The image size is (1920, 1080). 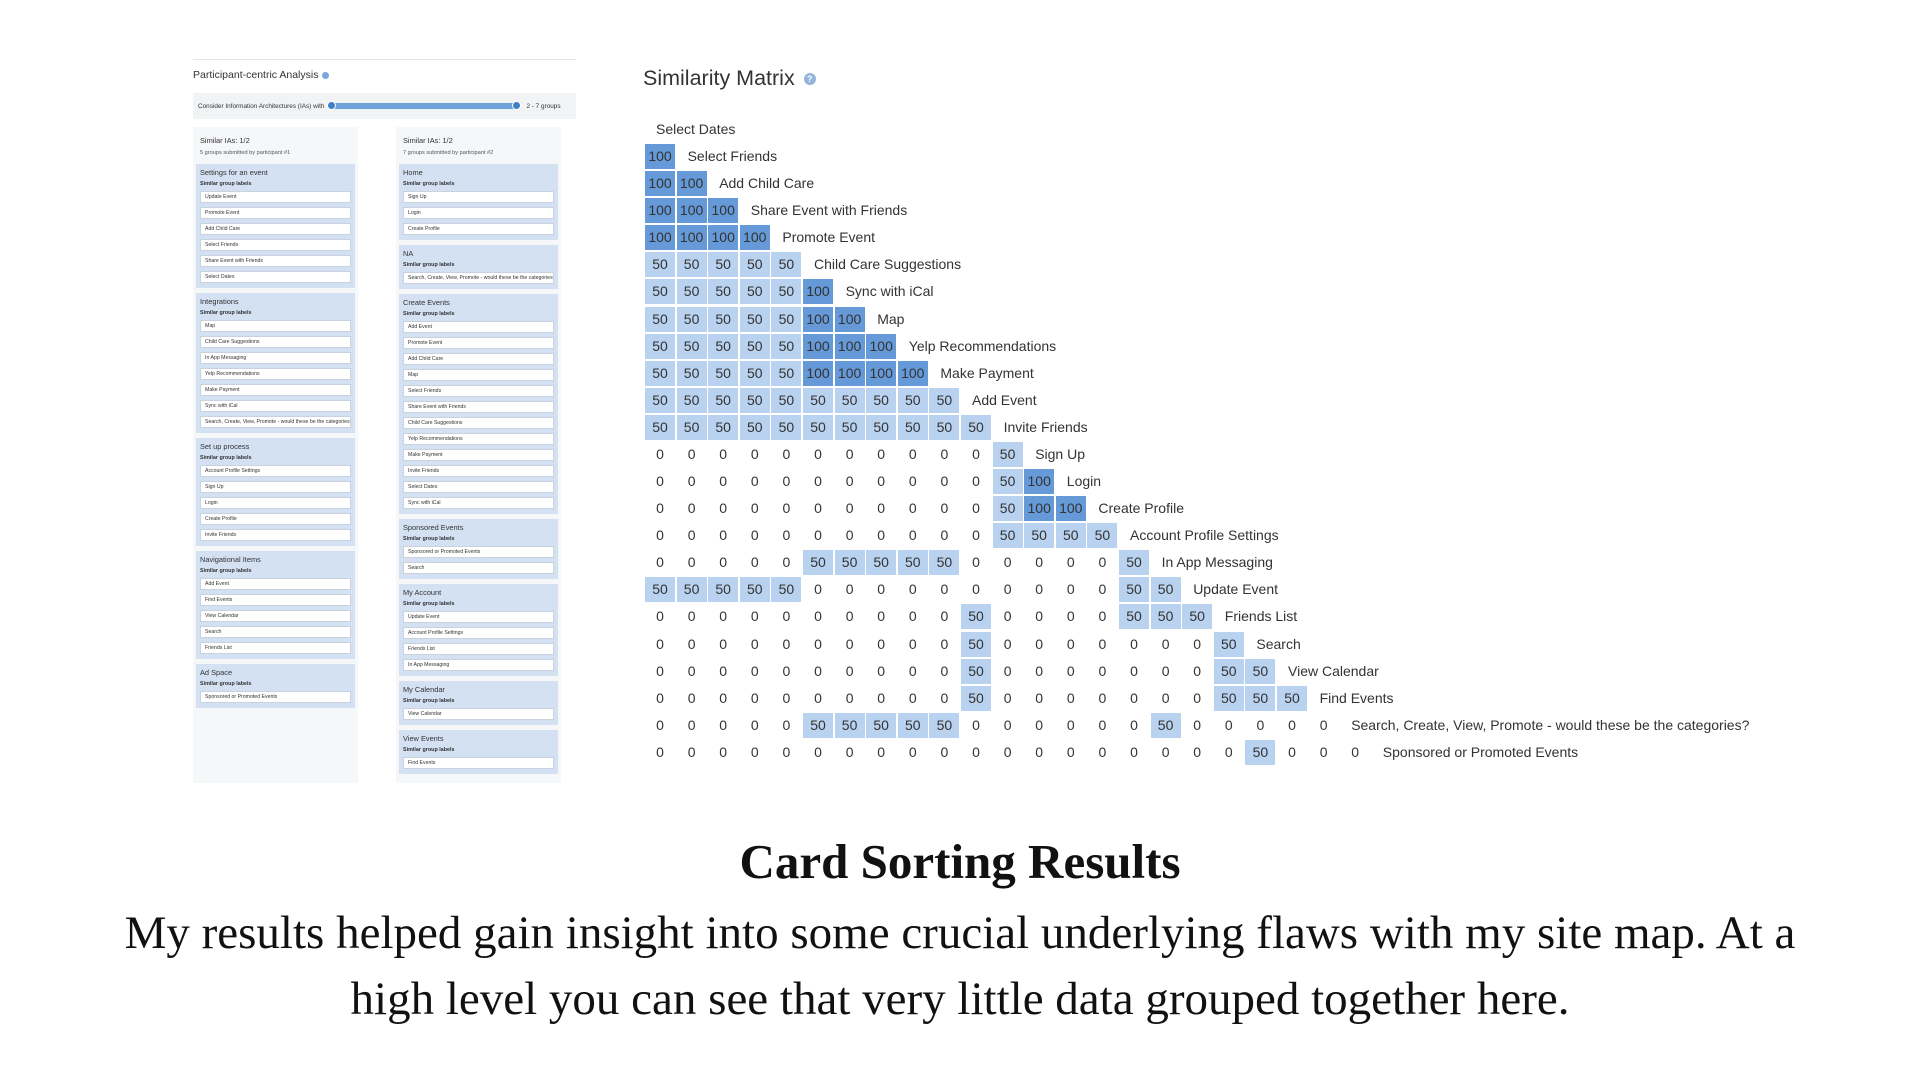 I want to click on card-item: Yelp Recommendations, so click(x=275, y=374).